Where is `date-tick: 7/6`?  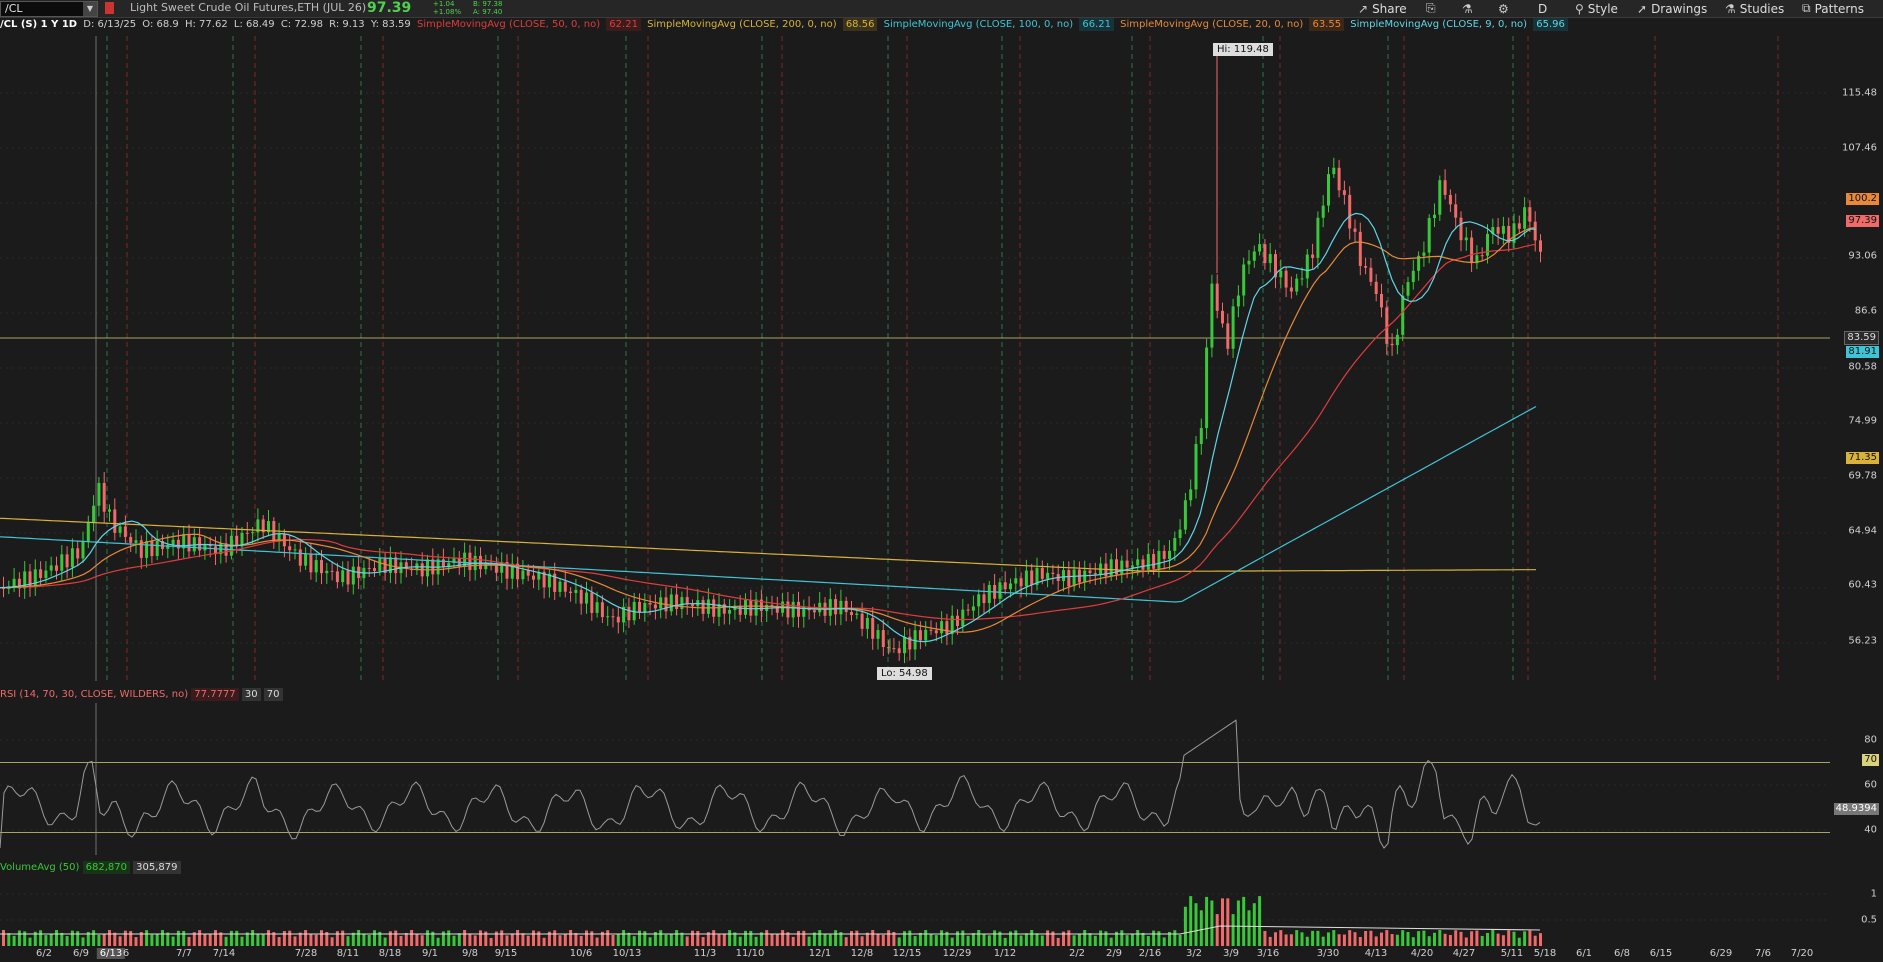 date-tick: 7/6 is located at coordinates (1763, 953).